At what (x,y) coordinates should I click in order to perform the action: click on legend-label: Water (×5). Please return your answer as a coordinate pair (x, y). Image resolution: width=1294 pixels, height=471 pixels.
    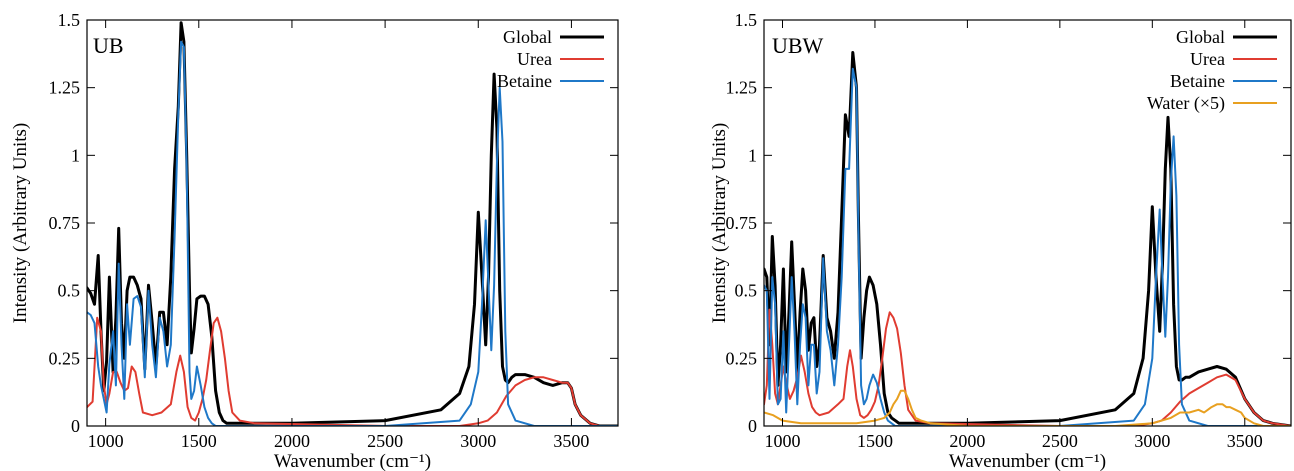
    Looking at the image, I should click on (1186, 103).